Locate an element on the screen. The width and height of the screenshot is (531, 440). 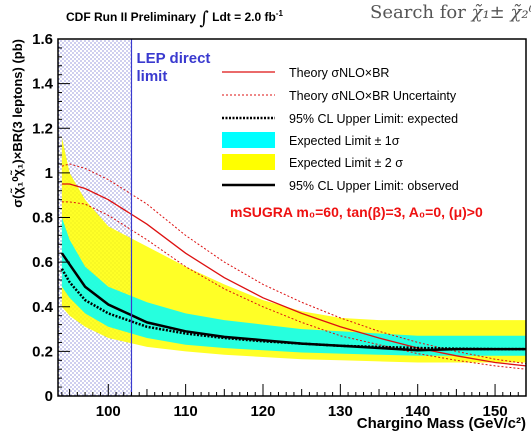
x-tick-label: 100 is located at coordinates (108, 411).